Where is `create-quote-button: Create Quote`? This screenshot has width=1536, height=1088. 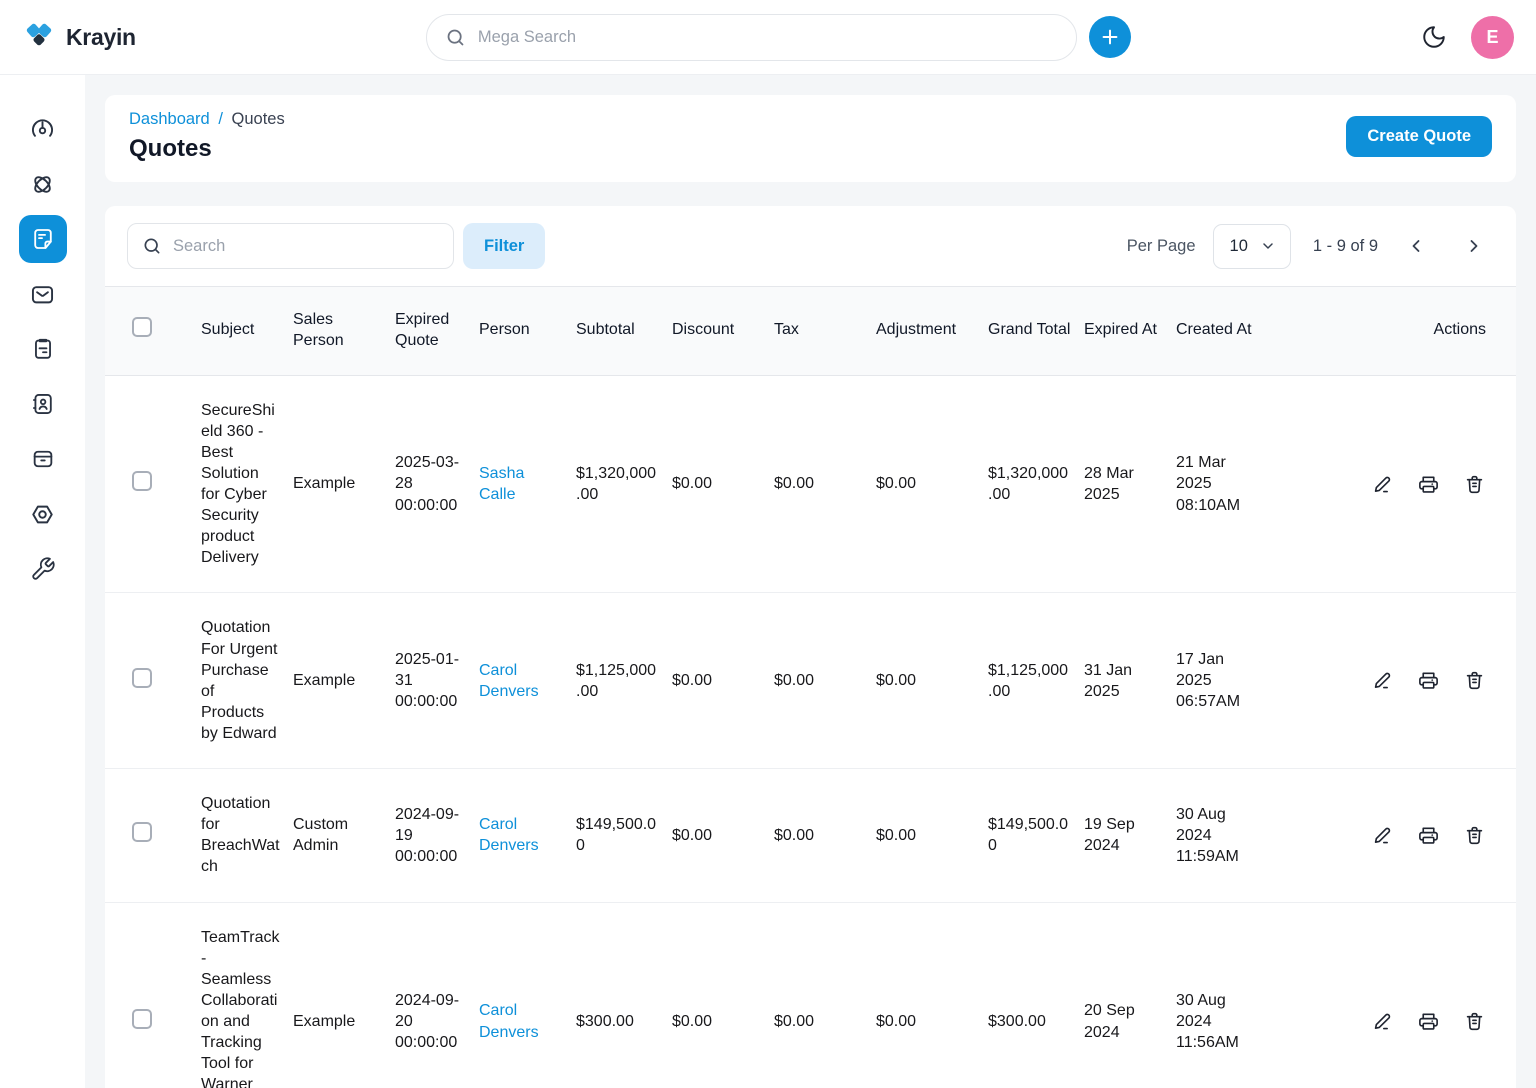
create-quote-button: Create Quote is located at coordinates (1419, 136).